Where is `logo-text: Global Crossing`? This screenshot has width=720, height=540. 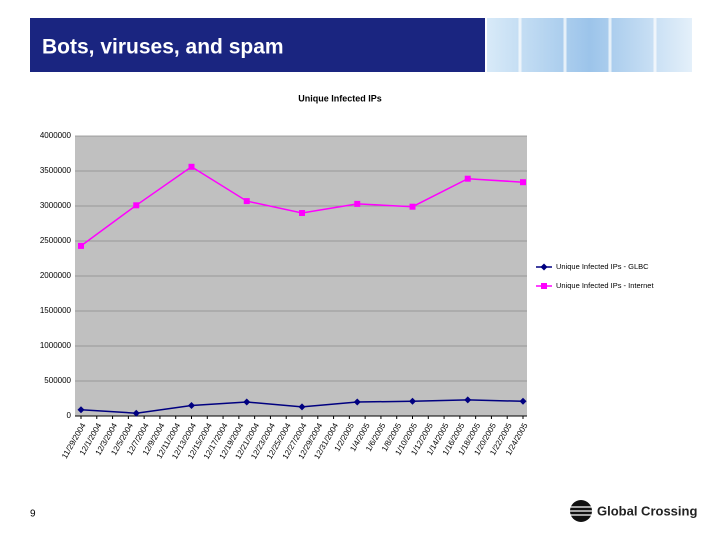
logo-text: Global Crossing is located at coordinates (647, 510).